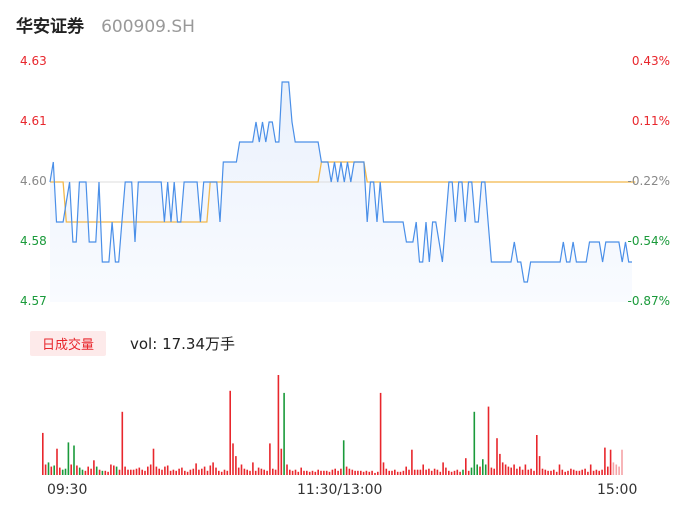  Describe the element at coordinates (50, 27) in the screenshot. I see `stock-name: 华安证券` at that location.